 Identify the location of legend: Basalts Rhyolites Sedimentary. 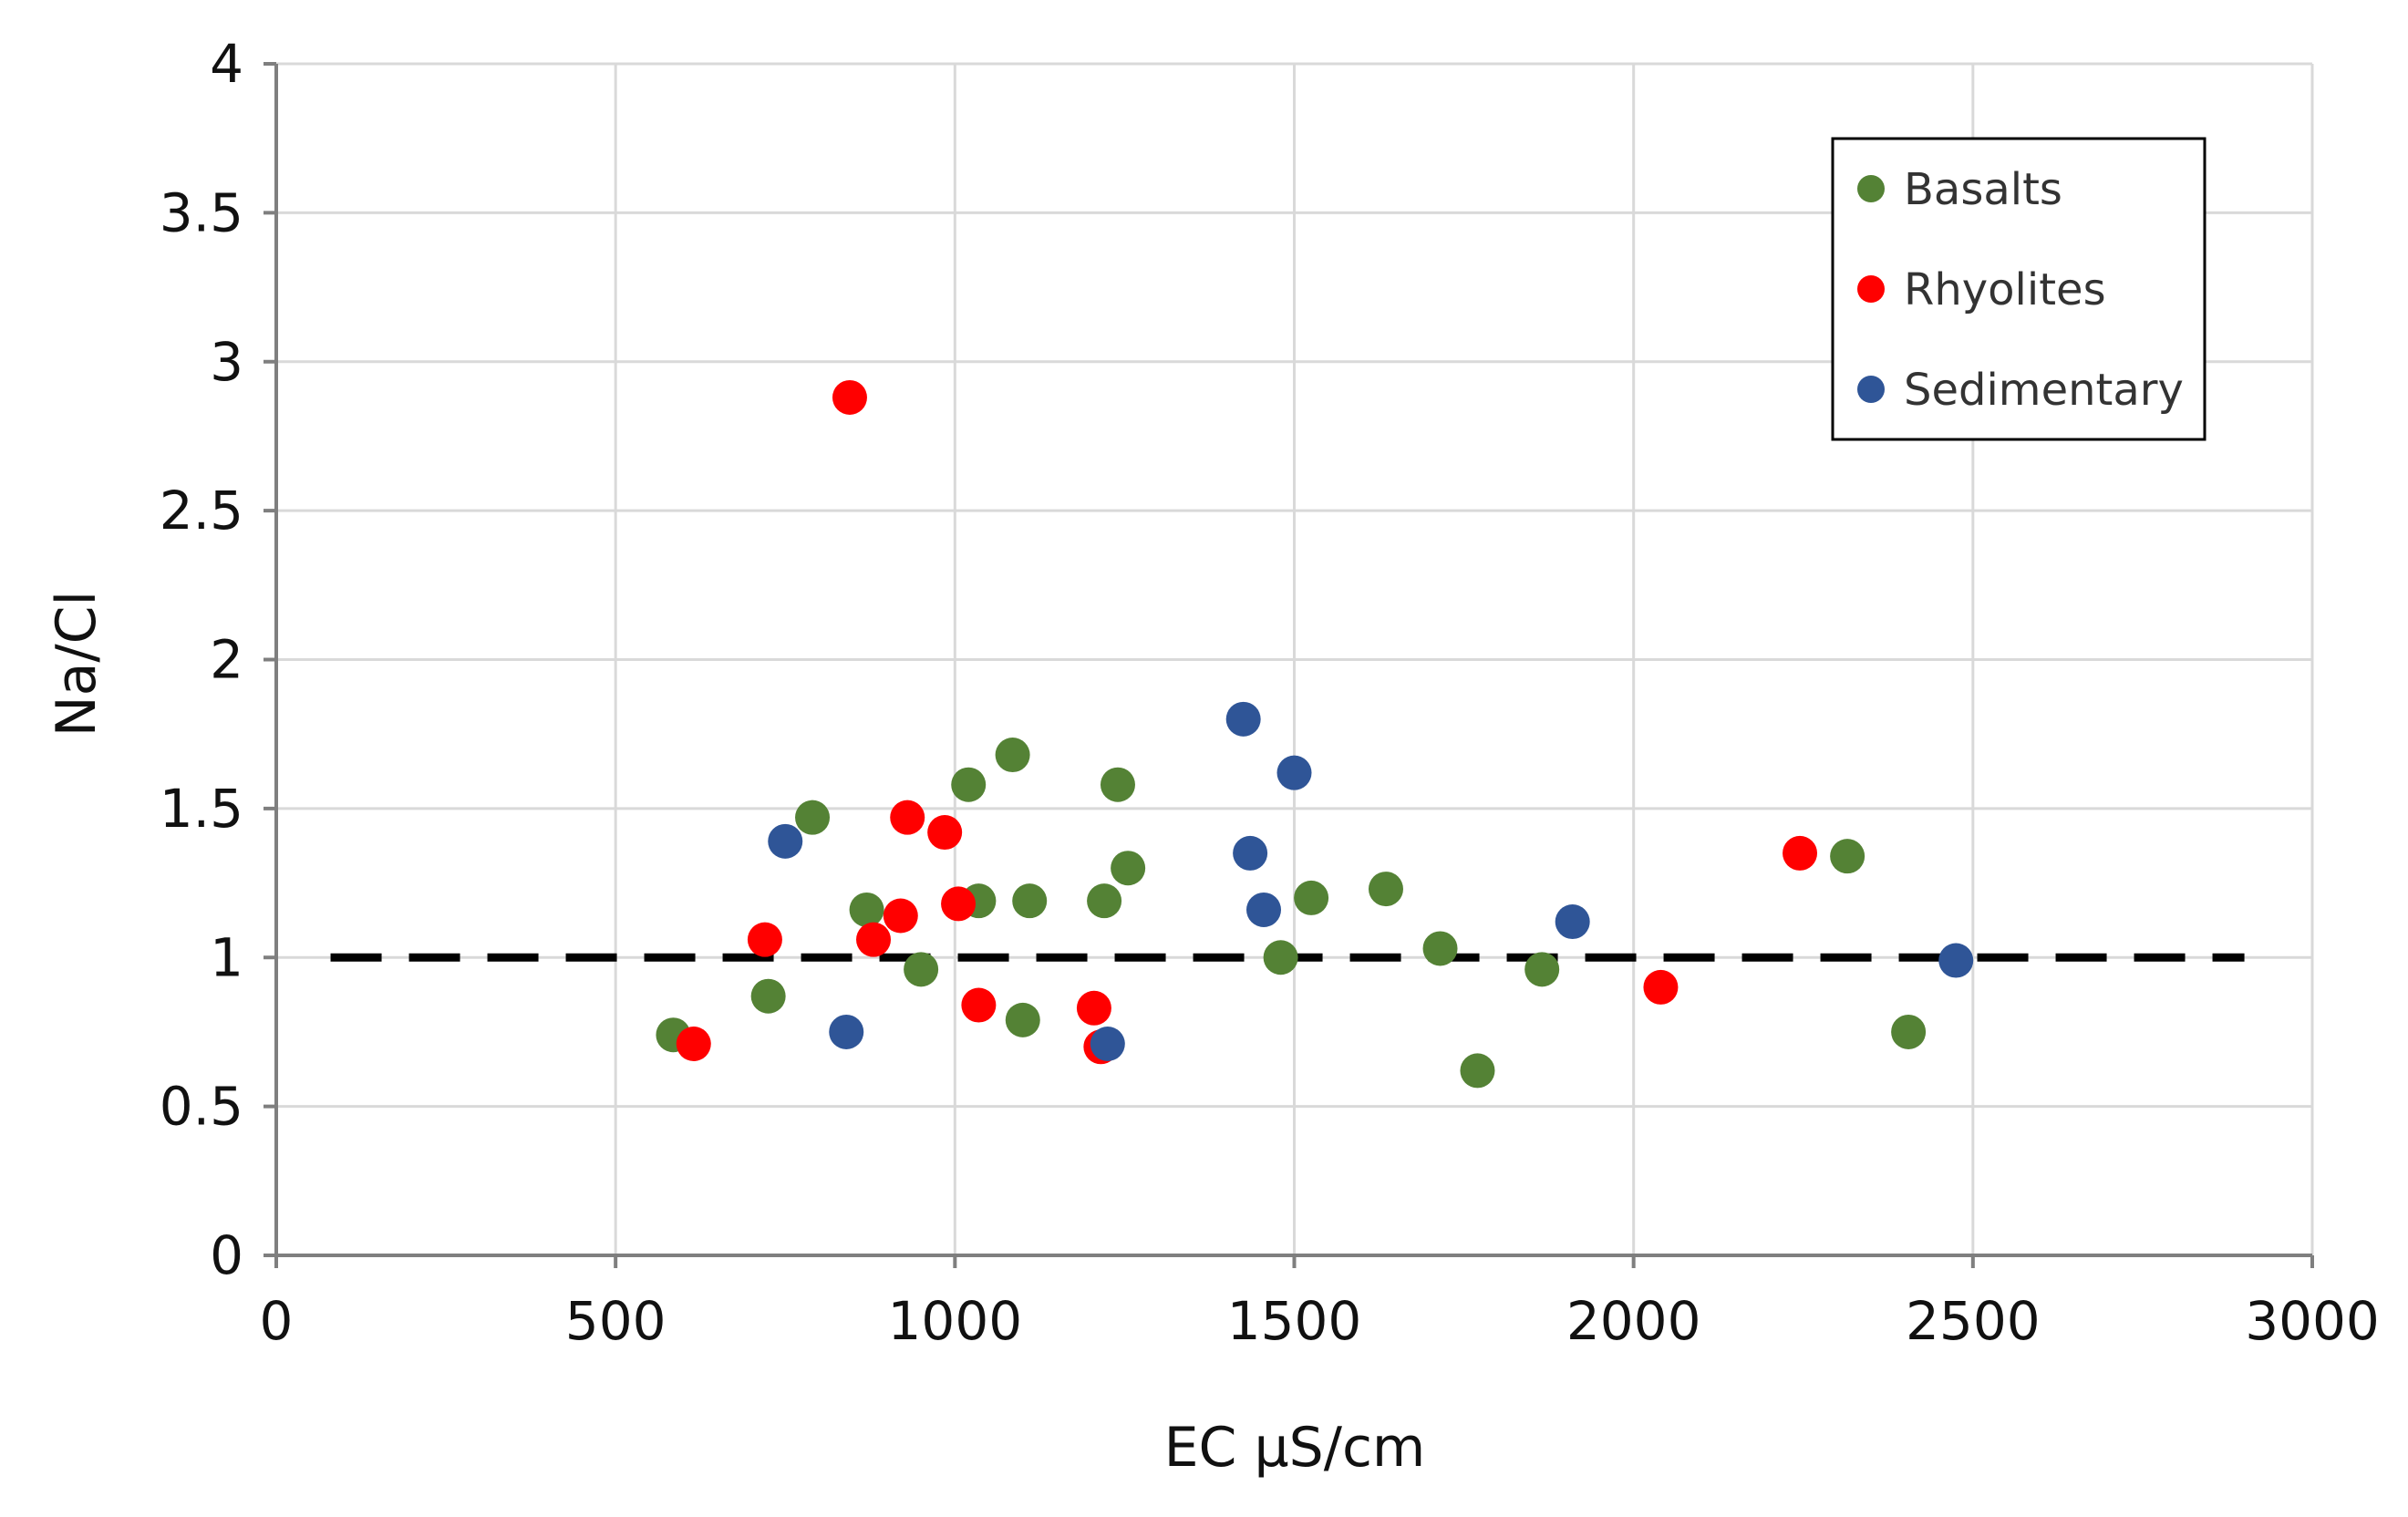
(2019, 289).